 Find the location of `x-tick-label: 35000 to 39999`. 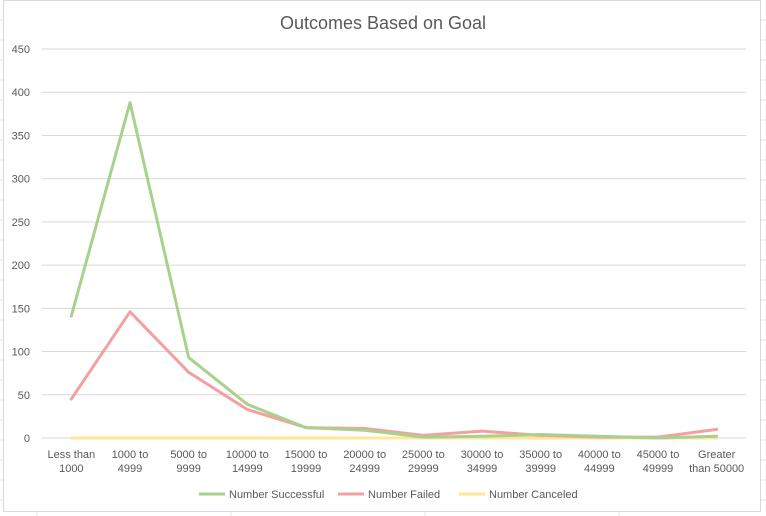

x-tick-label: 35000 to 39999 is located at coordinates (540, 462).